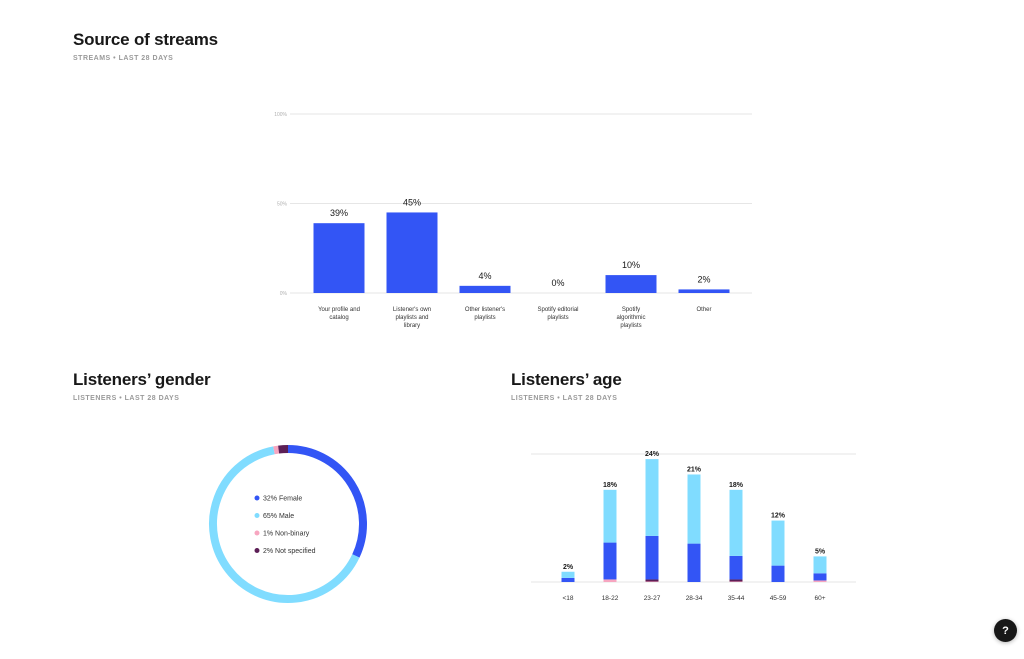 The image size is (1024, 659). Describe the element at coordinates (284, 294) in the screenshot. I see `y-tick-label: 0%` at that location.